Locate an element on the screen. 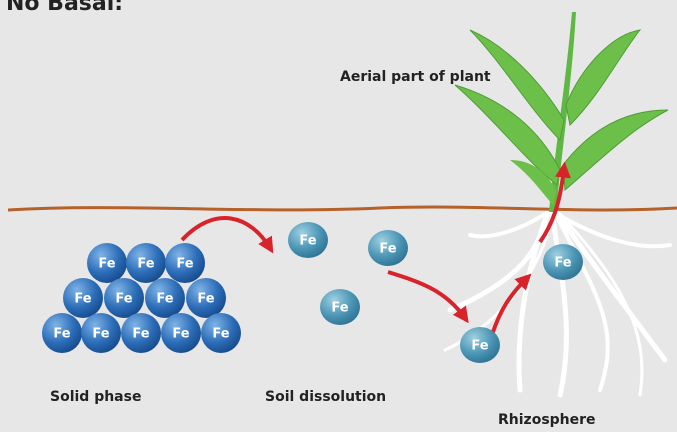 The width and height of the screenshot is (677, 432). aerial-label: Aerial part of plant is located at coordinates (415, 77).